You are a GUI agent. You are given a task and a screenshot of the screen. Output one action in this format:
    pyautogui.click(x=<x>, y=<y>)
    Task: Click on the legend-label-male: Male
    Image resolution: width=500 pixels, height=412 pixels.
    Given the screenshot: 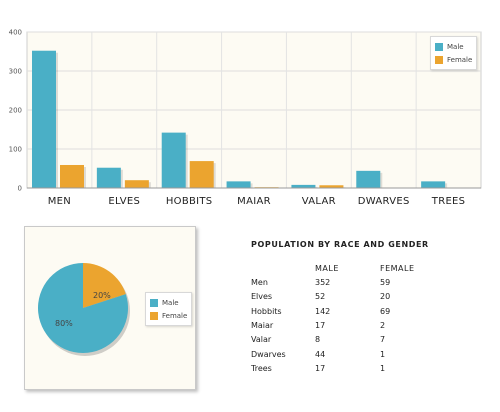 What is the action you would take?
    pyautogui.click(x=455, y=46)
    